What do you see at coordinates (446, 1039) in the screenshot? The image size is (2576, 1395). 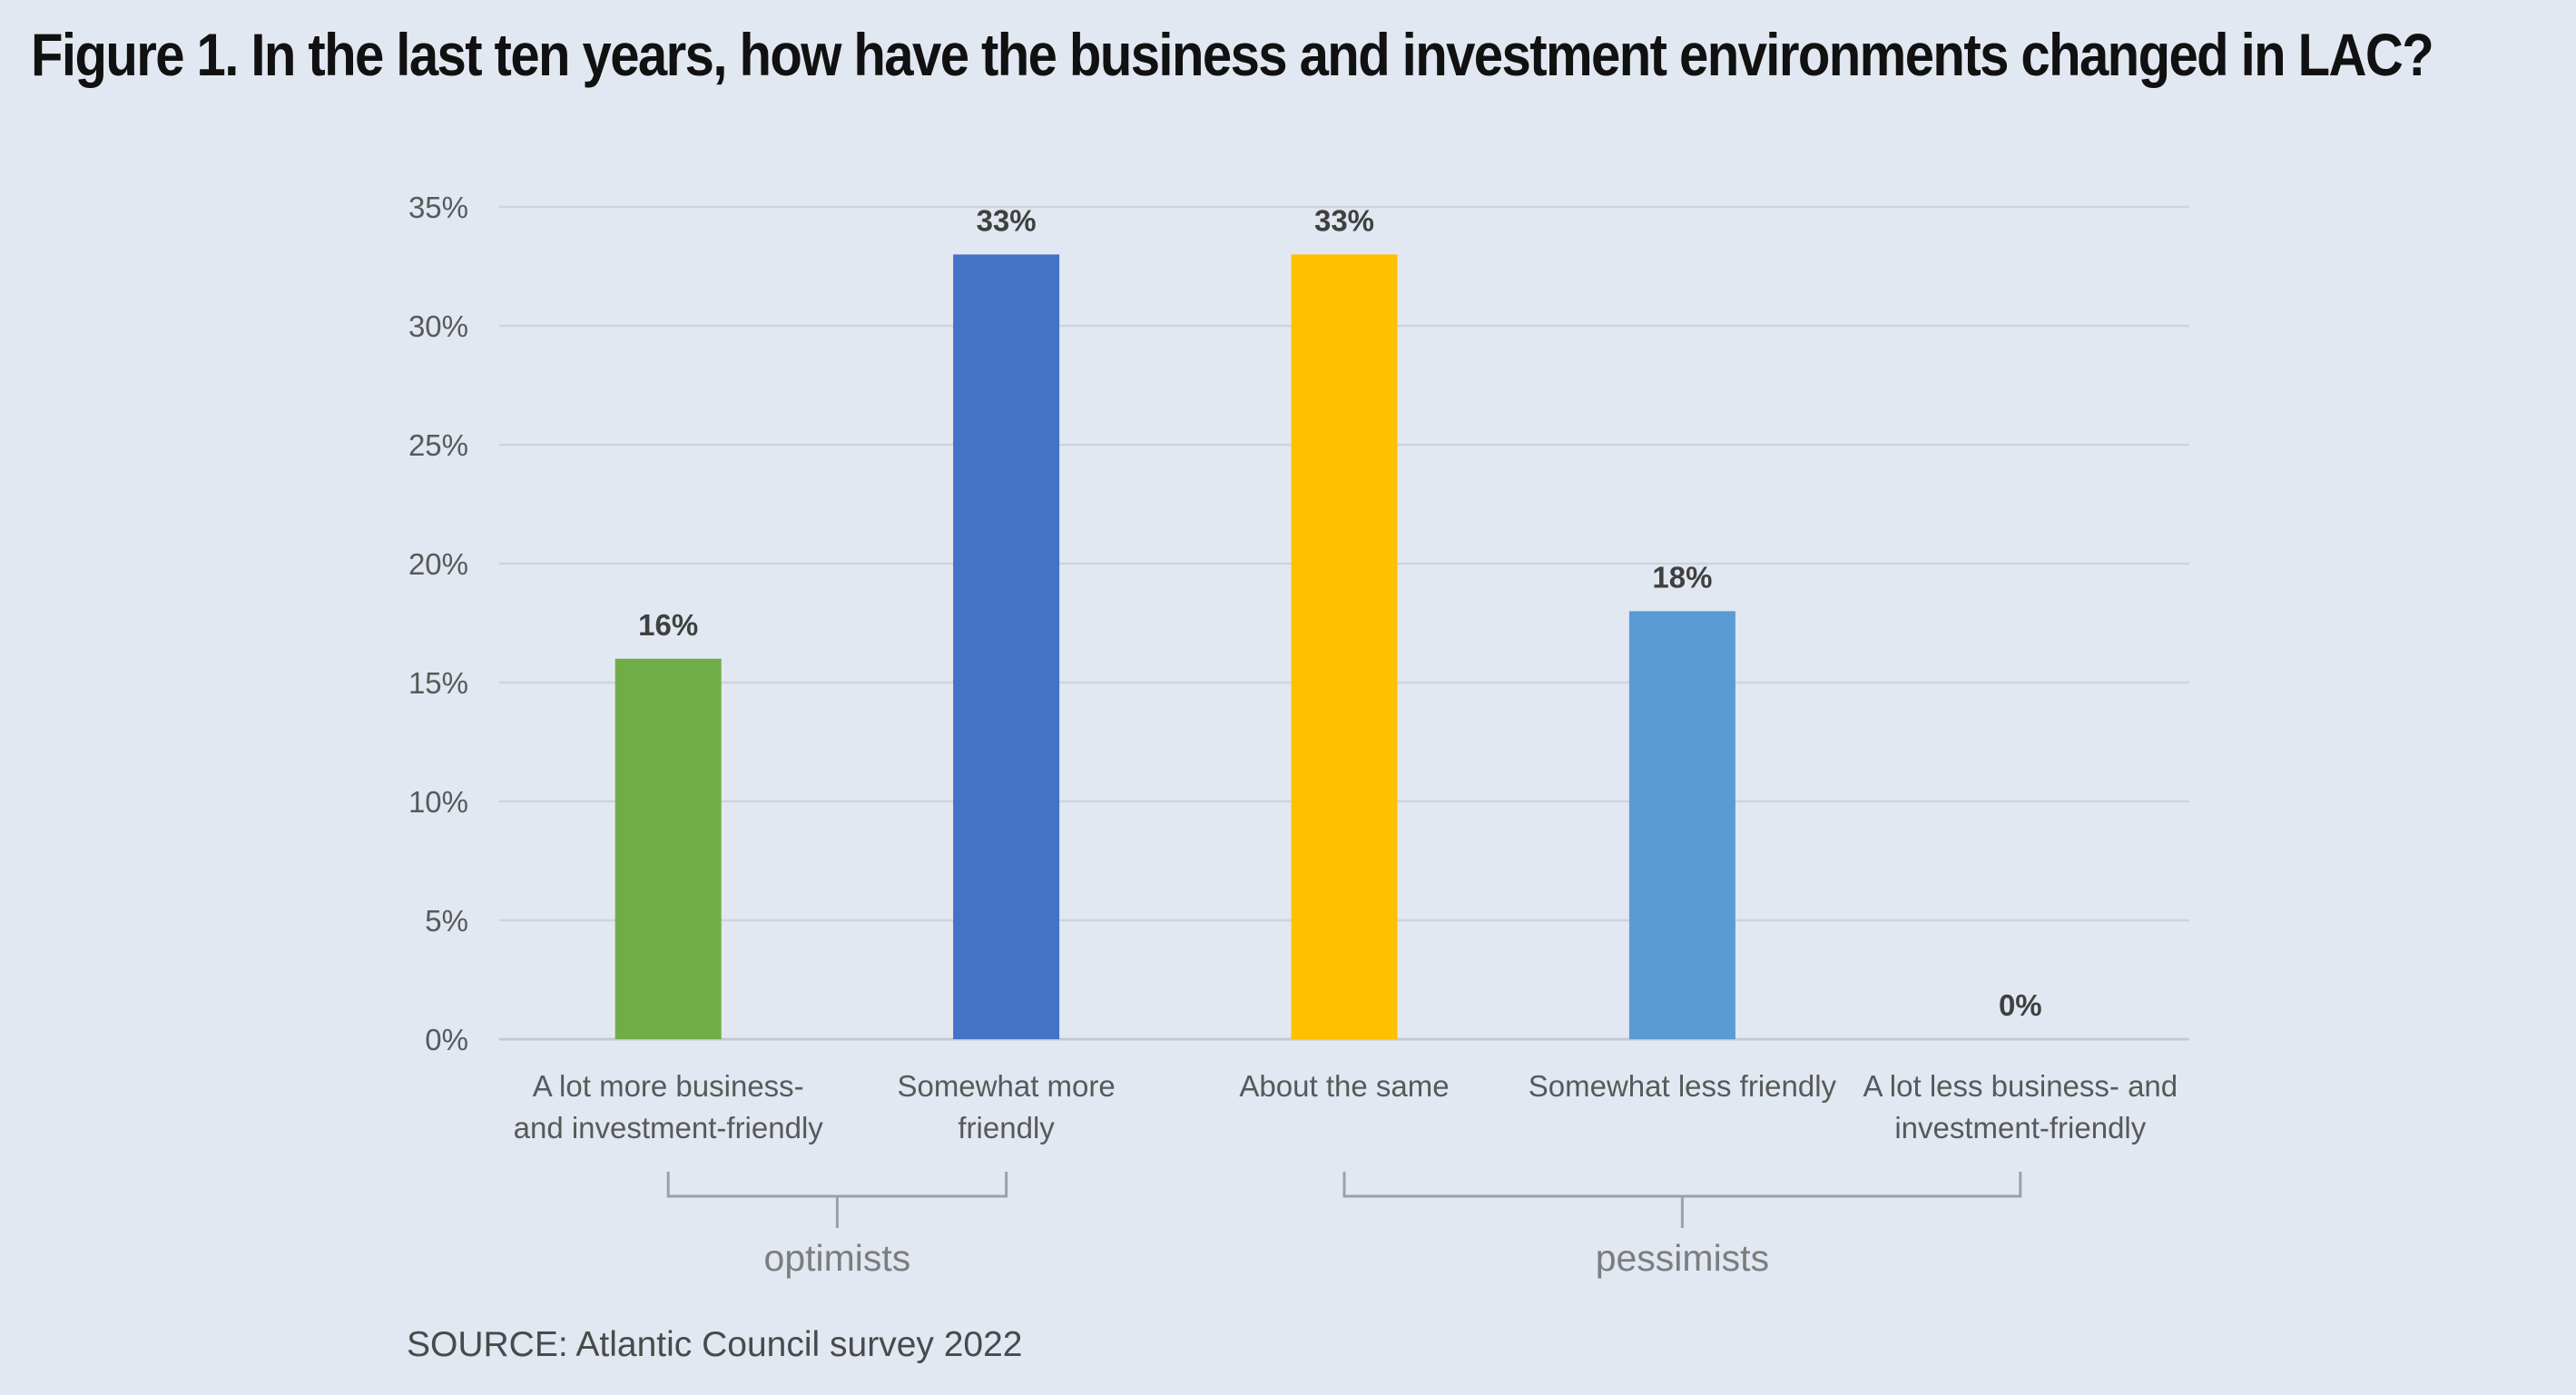 I see `y-tick-label: 0%` at bounding box center [446, 1039].